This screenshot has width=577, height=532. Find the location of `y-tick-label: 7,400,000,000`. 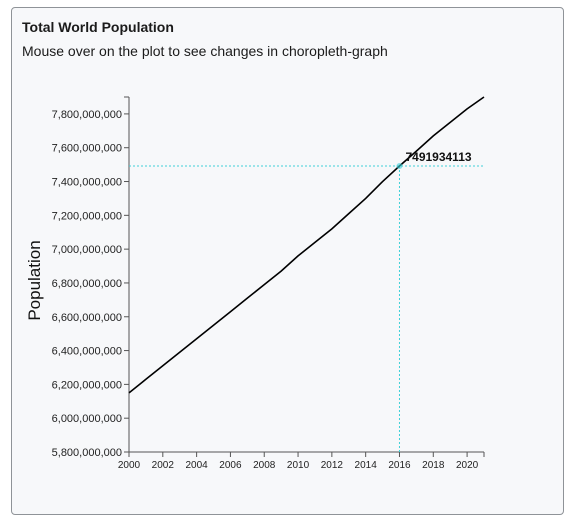

y-tick-label: 7,400,000,000 is located at coordinates (87, 183).